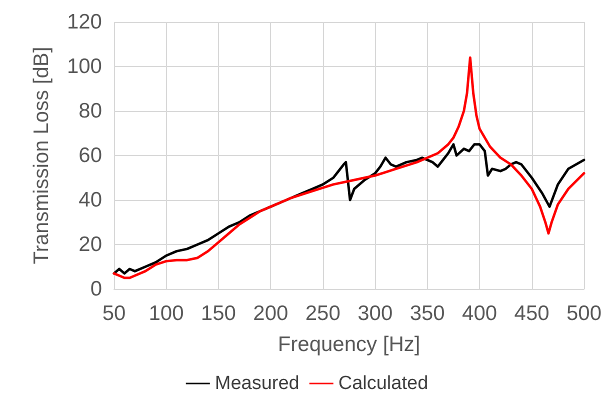 The width and height of the screenshot is (614, 400). What do you see at coordinates (41, 155) in the screenshot?
I see `y-axis-title: Transmission Loss [dB]` at bounding box center [41, 155].